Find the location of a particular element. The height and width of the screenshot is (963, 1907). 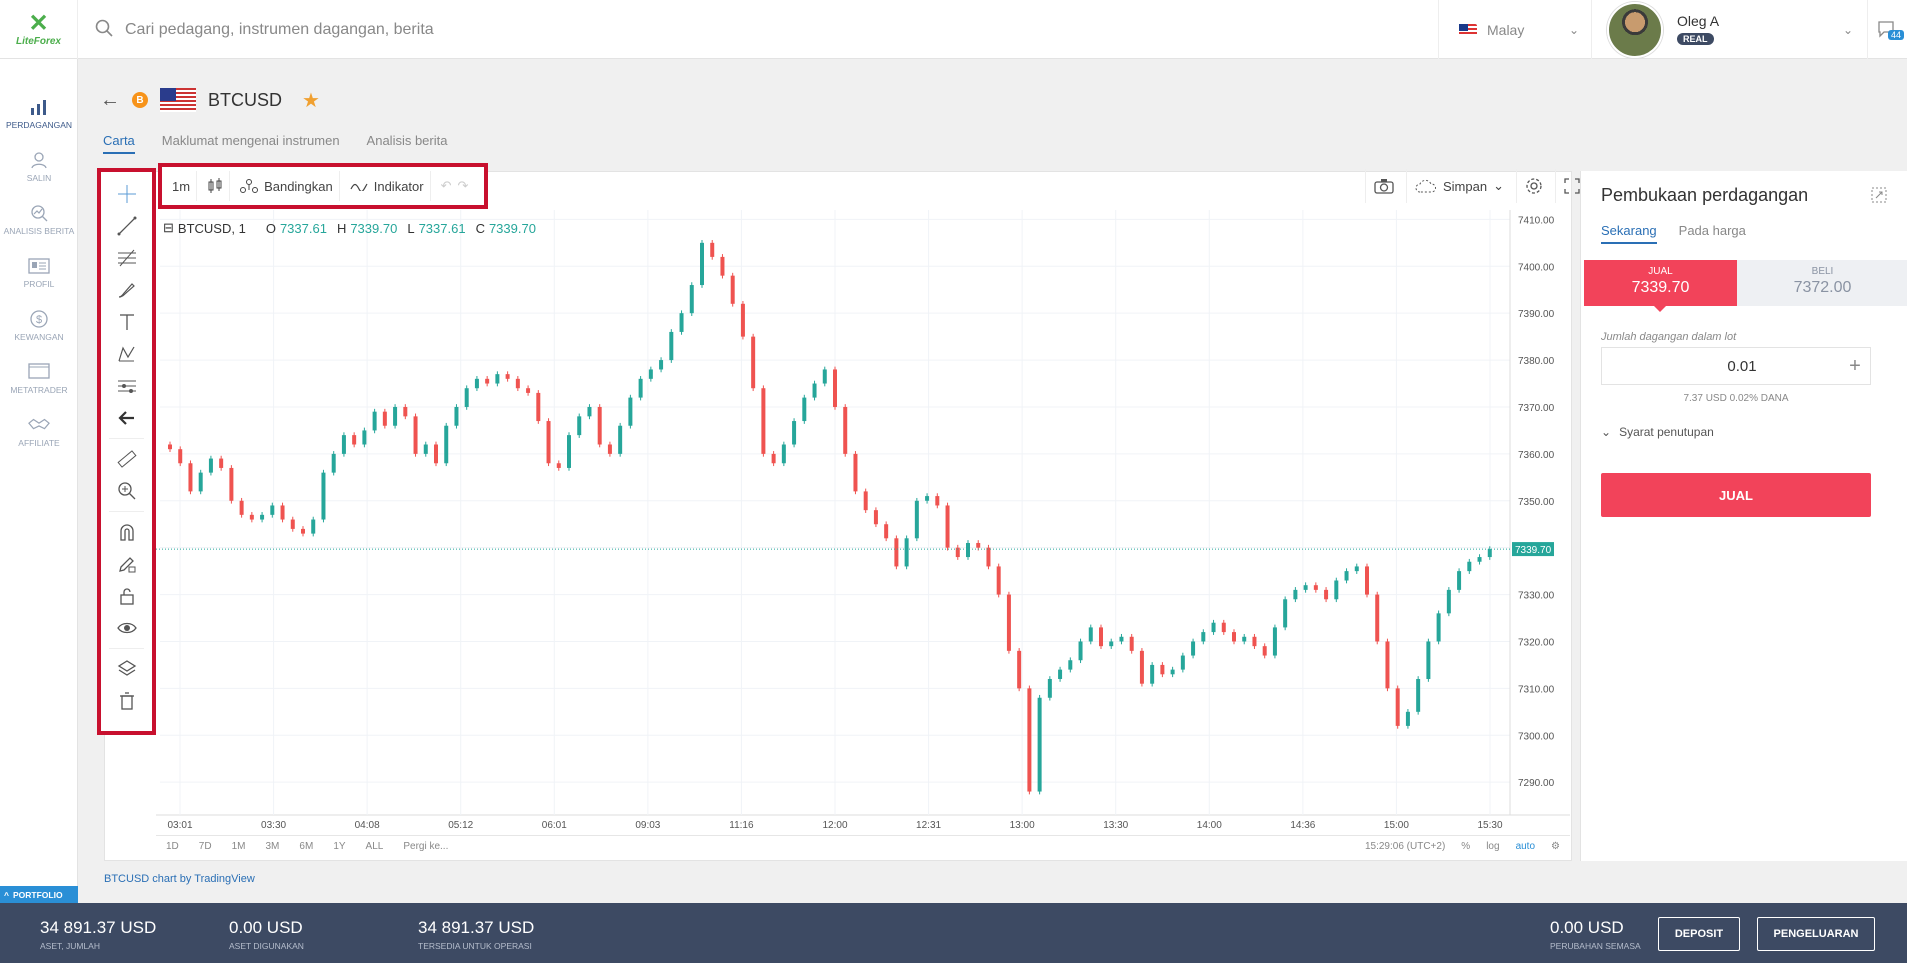

auto-toggle: auto is located at coordinates (1525, 846).